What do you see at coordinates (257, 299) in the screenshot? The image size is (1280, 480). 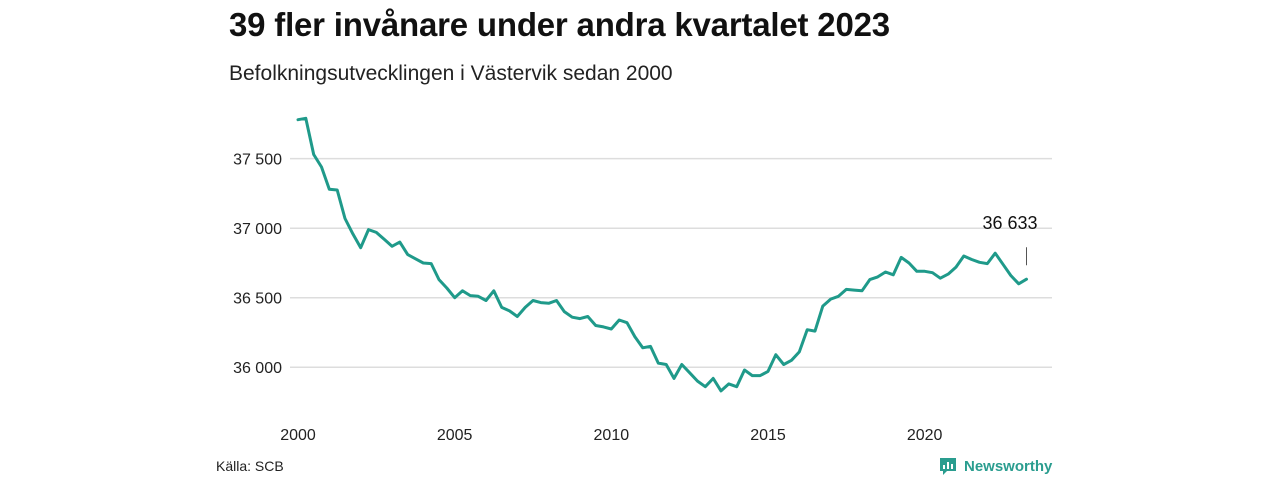 I see `y-tick-label: 36 500` at bounding box center [257, 299].